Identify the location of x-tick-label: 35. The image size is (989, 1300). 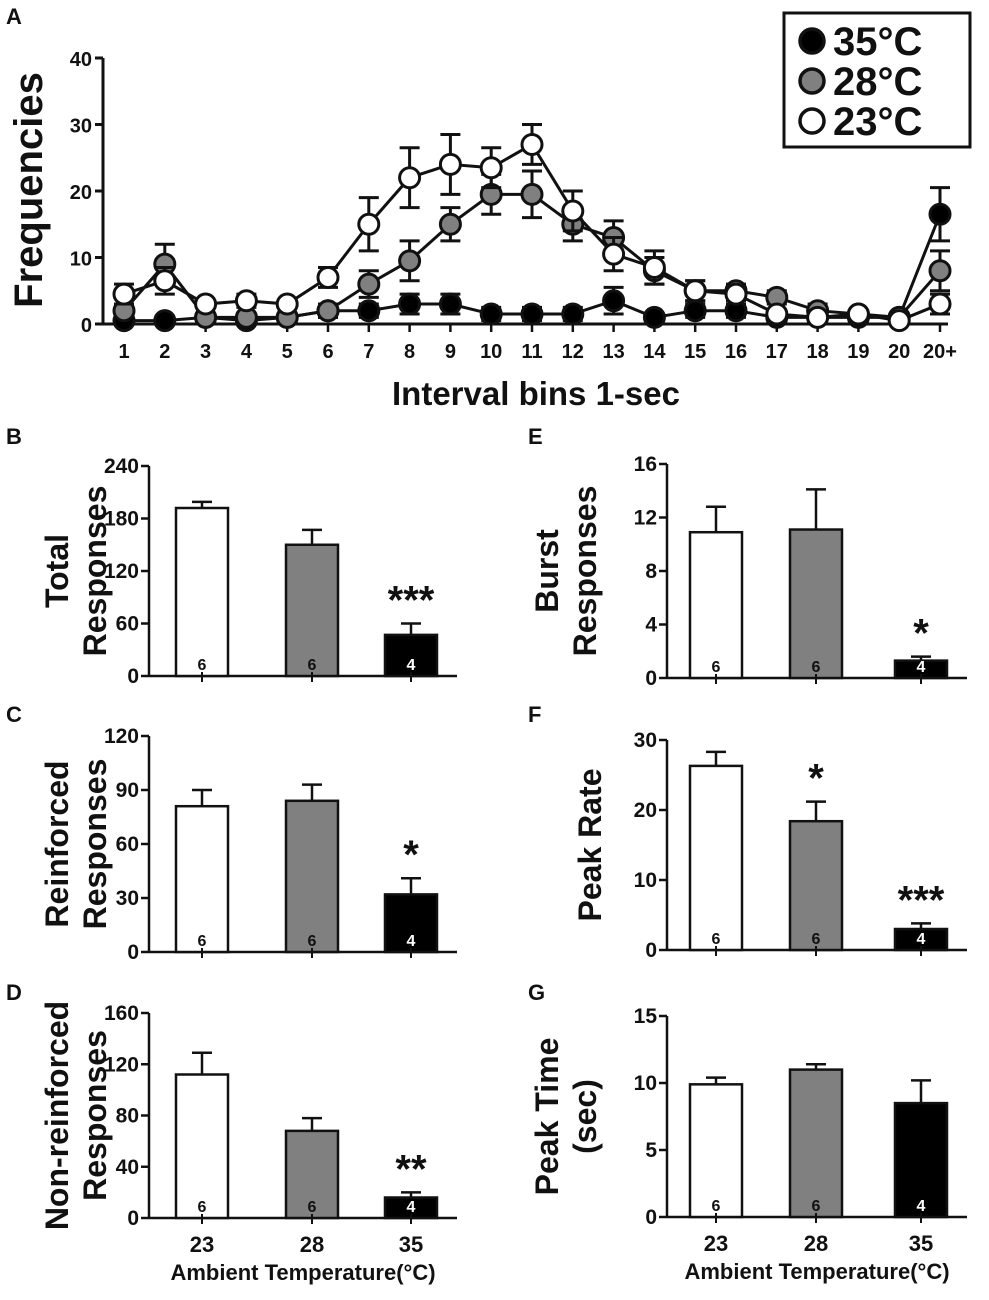
(411, 1244).